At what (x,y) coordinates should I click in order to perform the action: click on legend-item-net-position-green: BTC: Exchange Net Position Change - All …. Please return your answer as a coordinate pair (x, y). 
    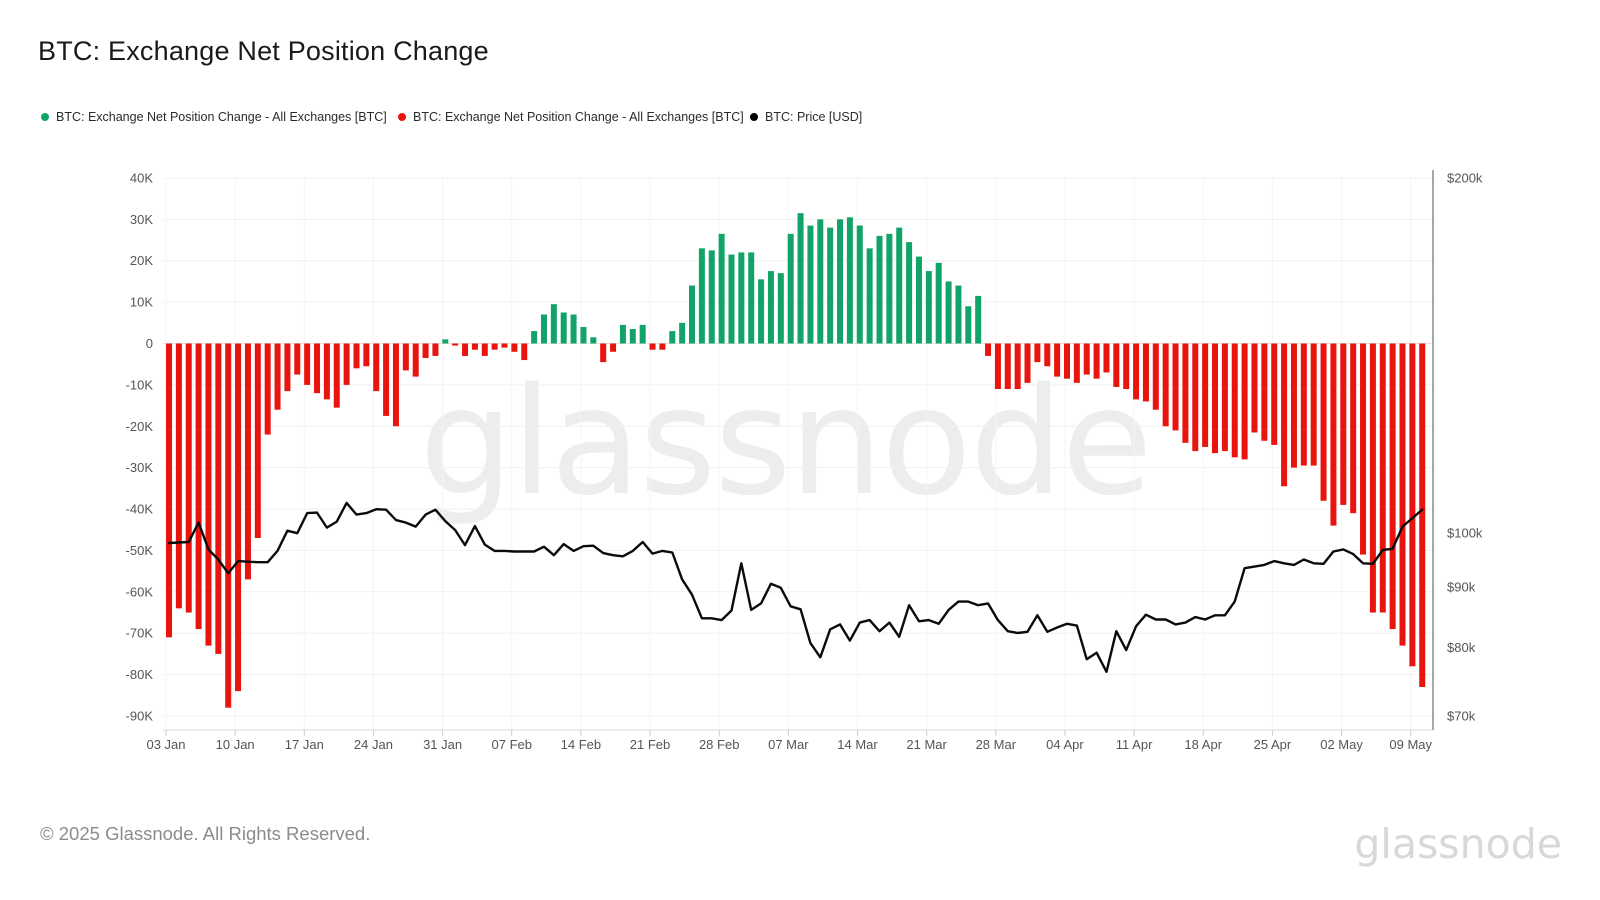
    Looking at the image, I should click on (214, 117).